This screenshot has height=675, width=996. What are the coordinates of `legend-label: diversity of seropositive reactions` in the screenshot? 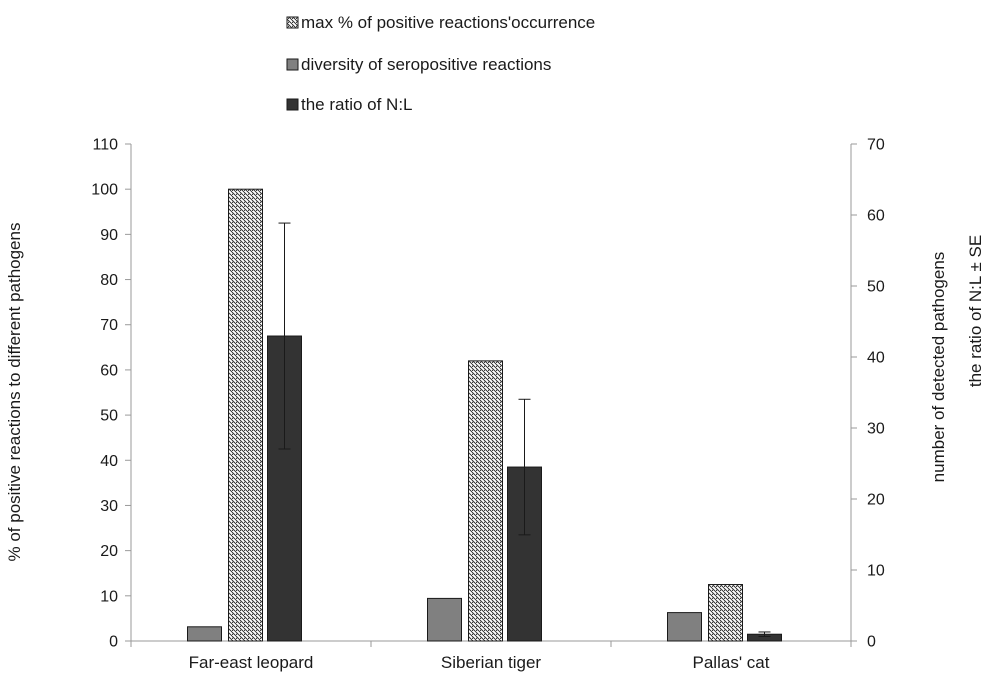 It's located at (426, 64).